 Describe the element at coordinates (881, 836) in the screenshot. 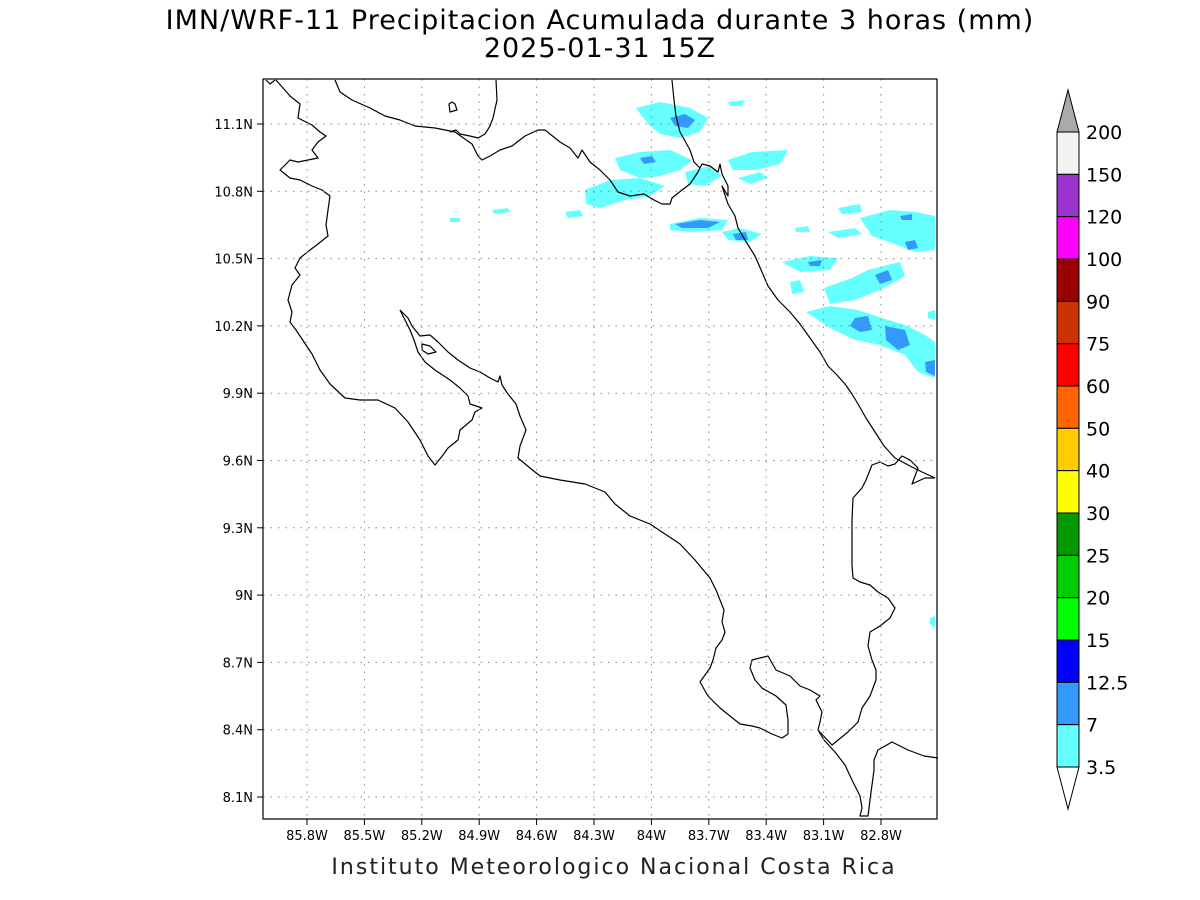

I see `lon-tick-label: 82.8W` at that location.